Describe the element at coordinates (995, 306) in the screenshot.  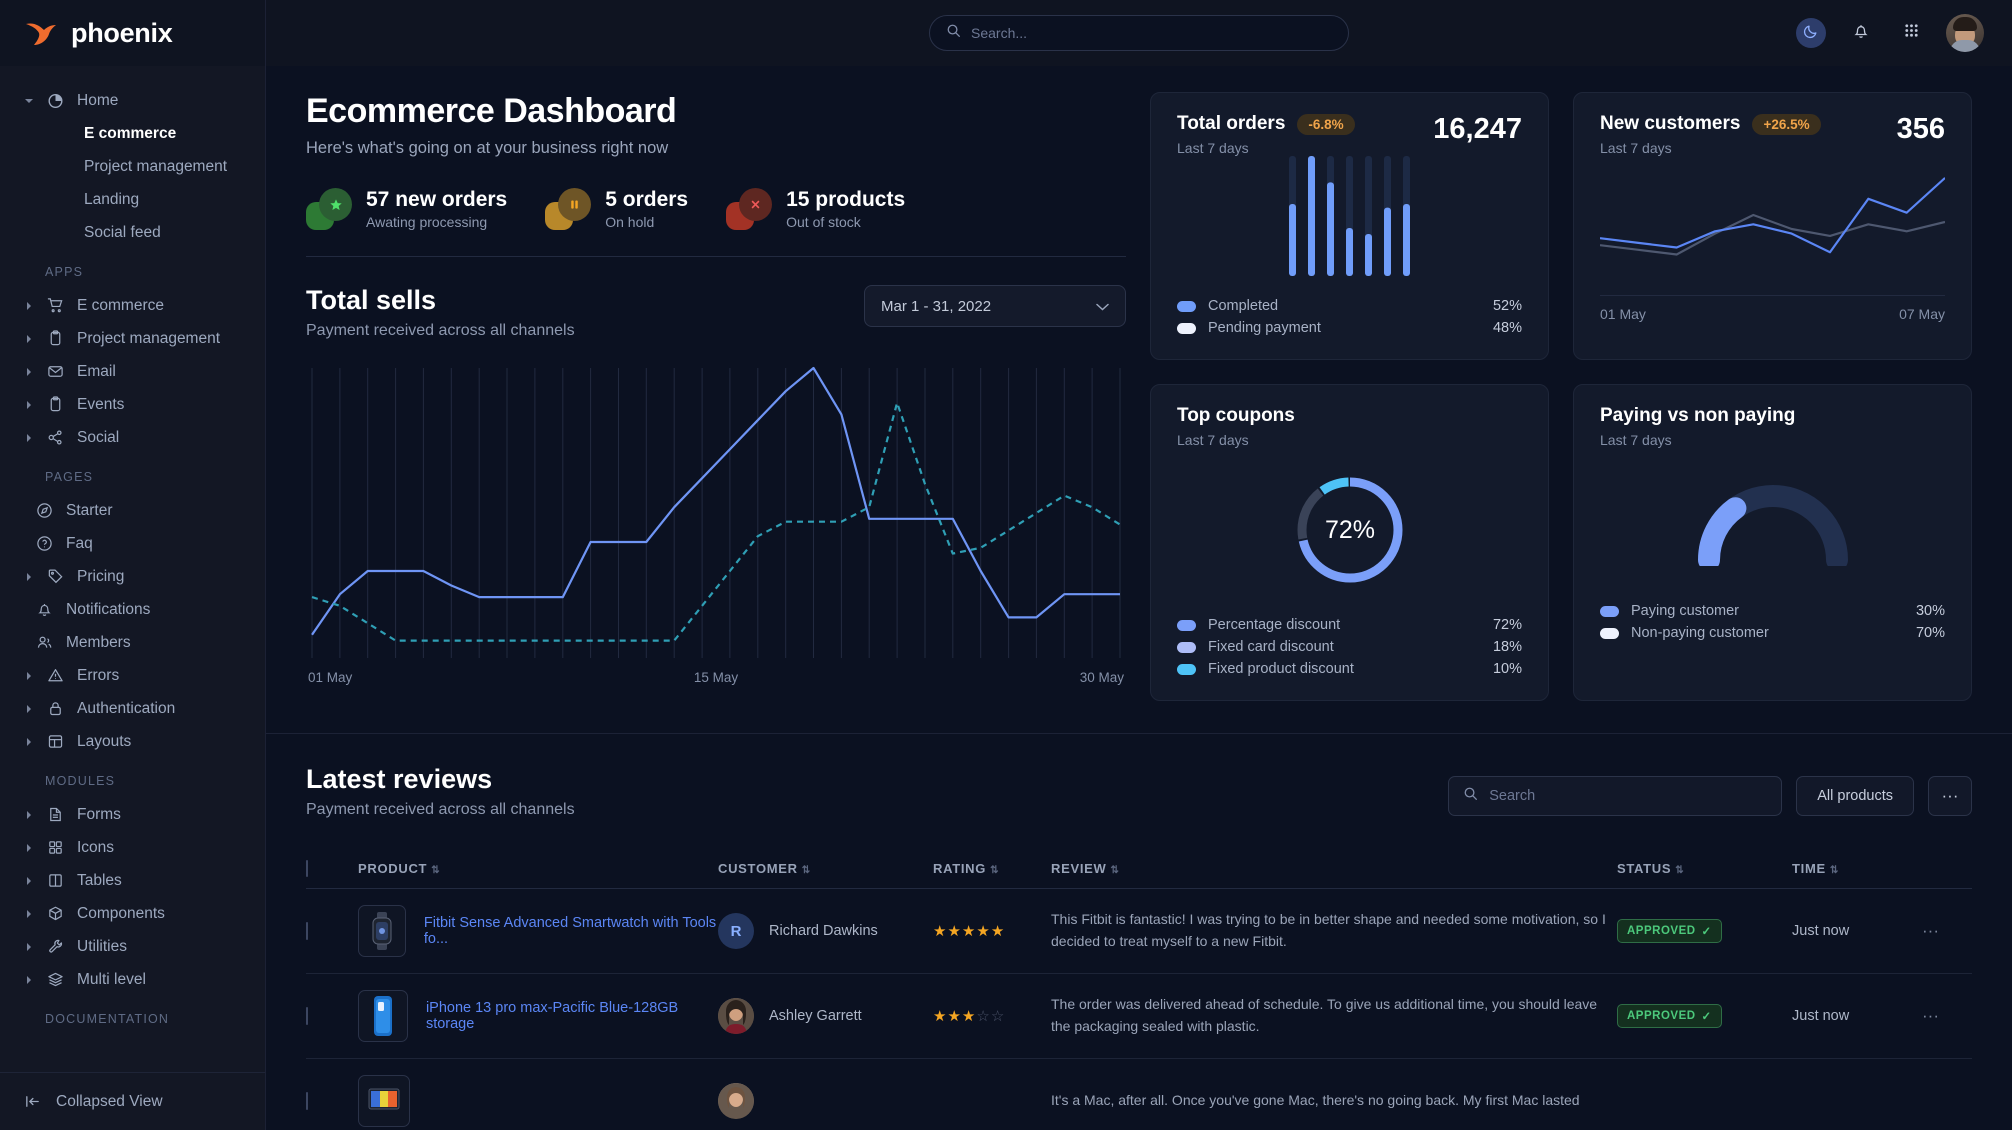
I see `date-range-select: Mar 1 - 31, 2022` at that location.